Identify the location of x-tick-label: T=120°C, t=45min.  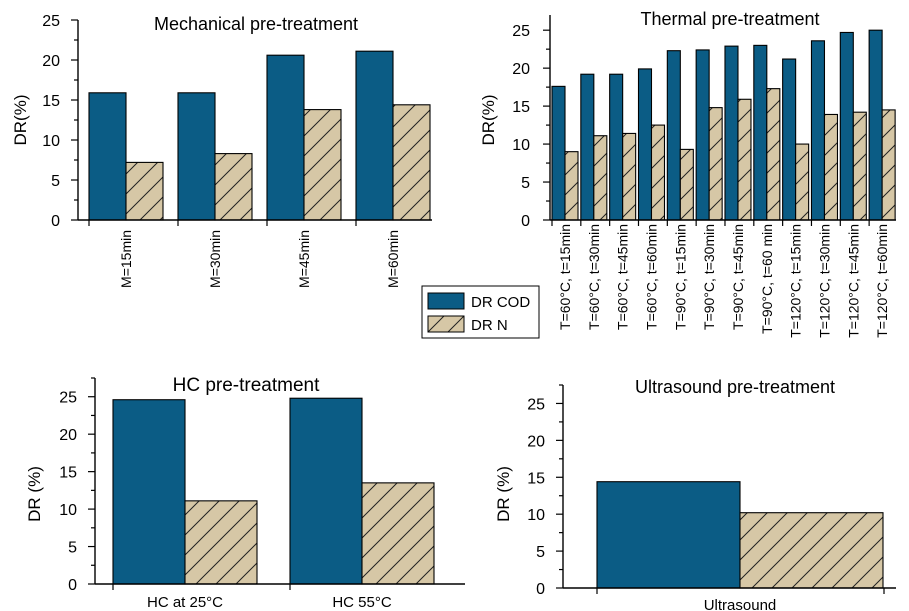
(853, 281).